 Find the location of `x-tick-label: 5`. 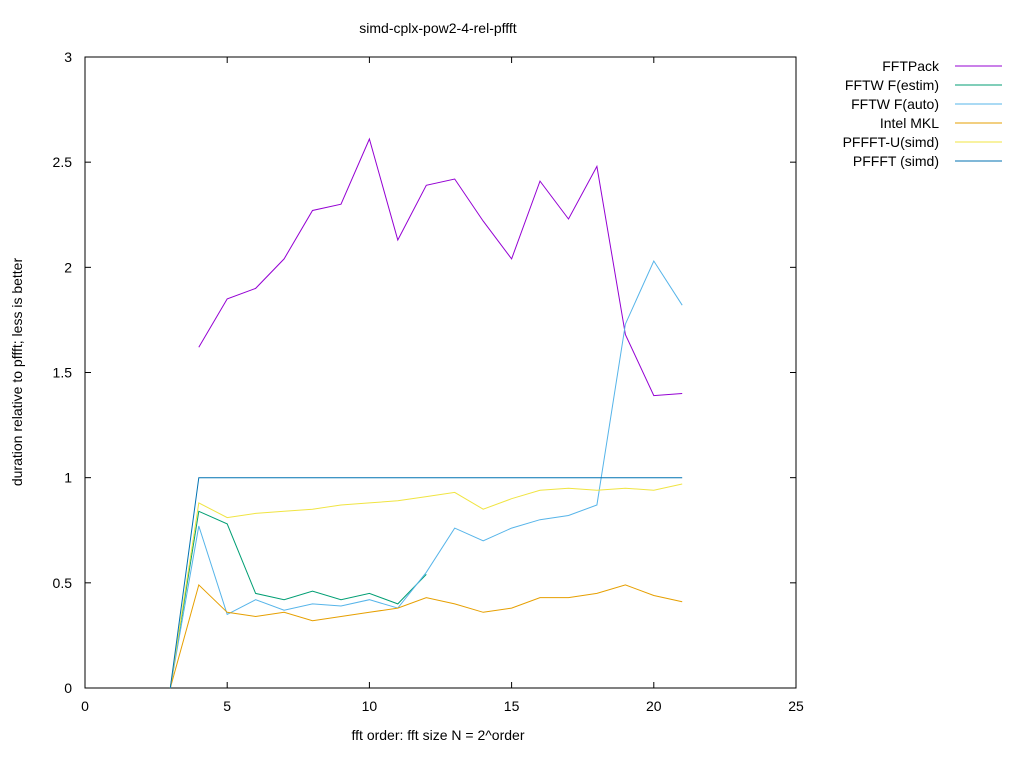

x-tick-label: 5 is located at coordinates (227, 706).